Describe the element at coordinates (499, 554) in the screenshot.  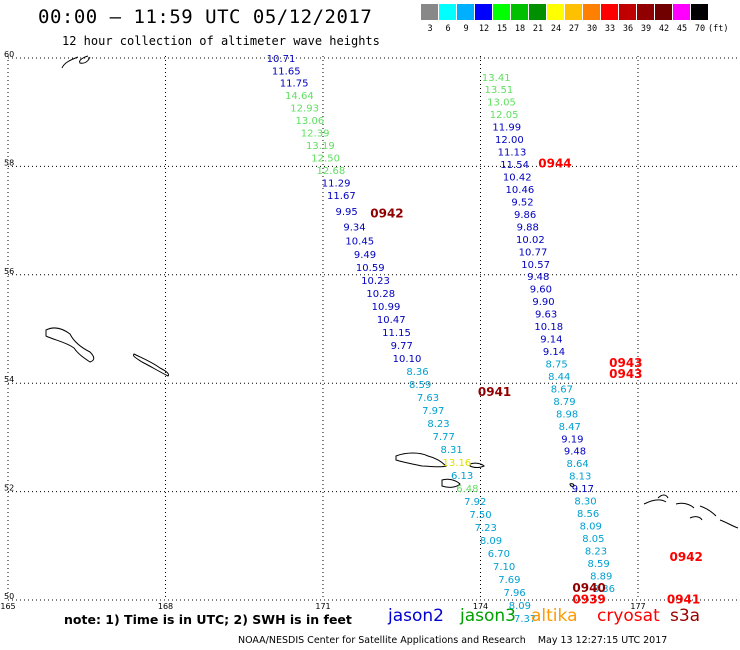
I see `wave-height-label: 6.70` at that location.